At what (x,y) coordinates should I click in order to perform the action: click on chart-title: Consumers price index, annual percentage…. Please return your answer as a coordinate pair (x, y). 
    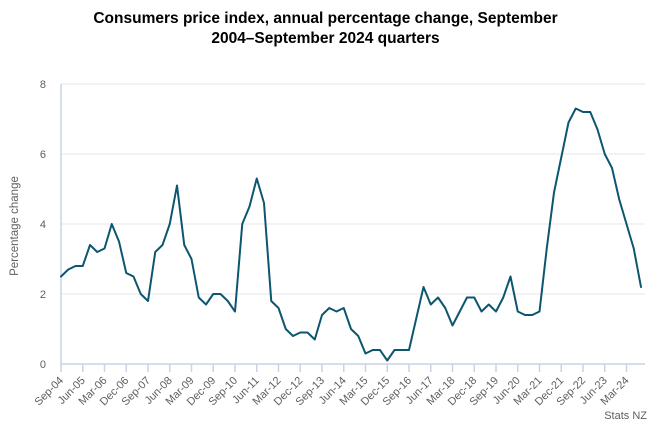
    Looking at the image, I should click on (325, 29).